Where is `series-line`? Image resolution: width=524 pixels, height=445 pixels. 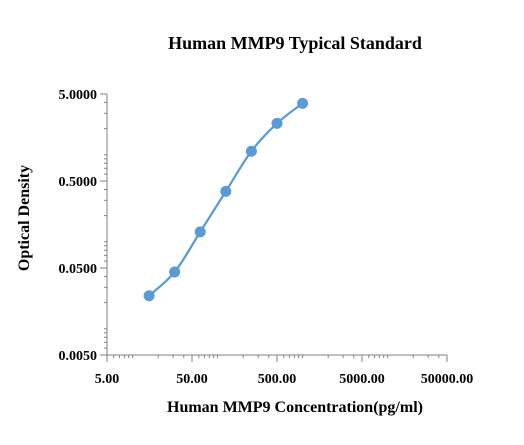 series-line is located at coordinates (226, 199).